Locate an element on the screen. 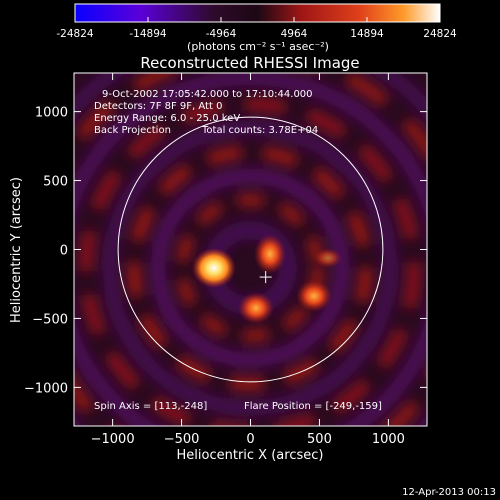  y-tick-labels: −1000 −500 0 500 1000 is located at coordinates (46, 251).